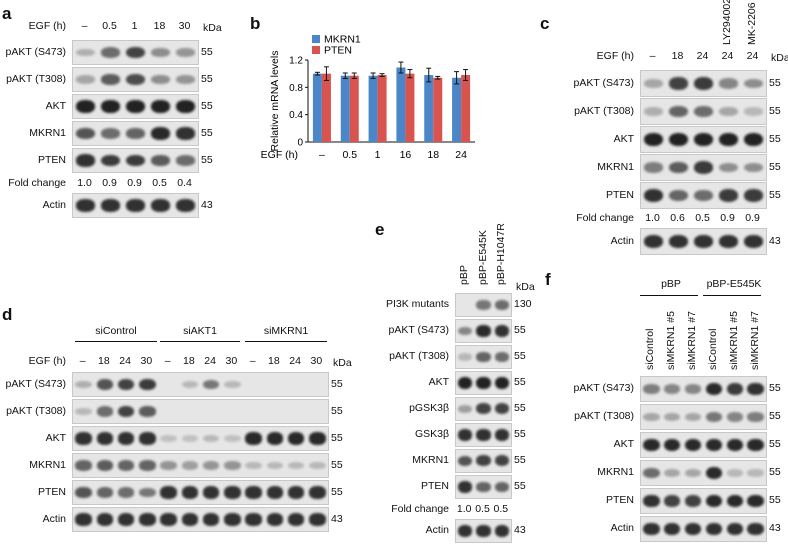 Image resolution: width=788 pixels, height=555 pixels. Describe the element at coordinates (545, 23) in the screenshot. I see `panel-c-label: c` at that location.